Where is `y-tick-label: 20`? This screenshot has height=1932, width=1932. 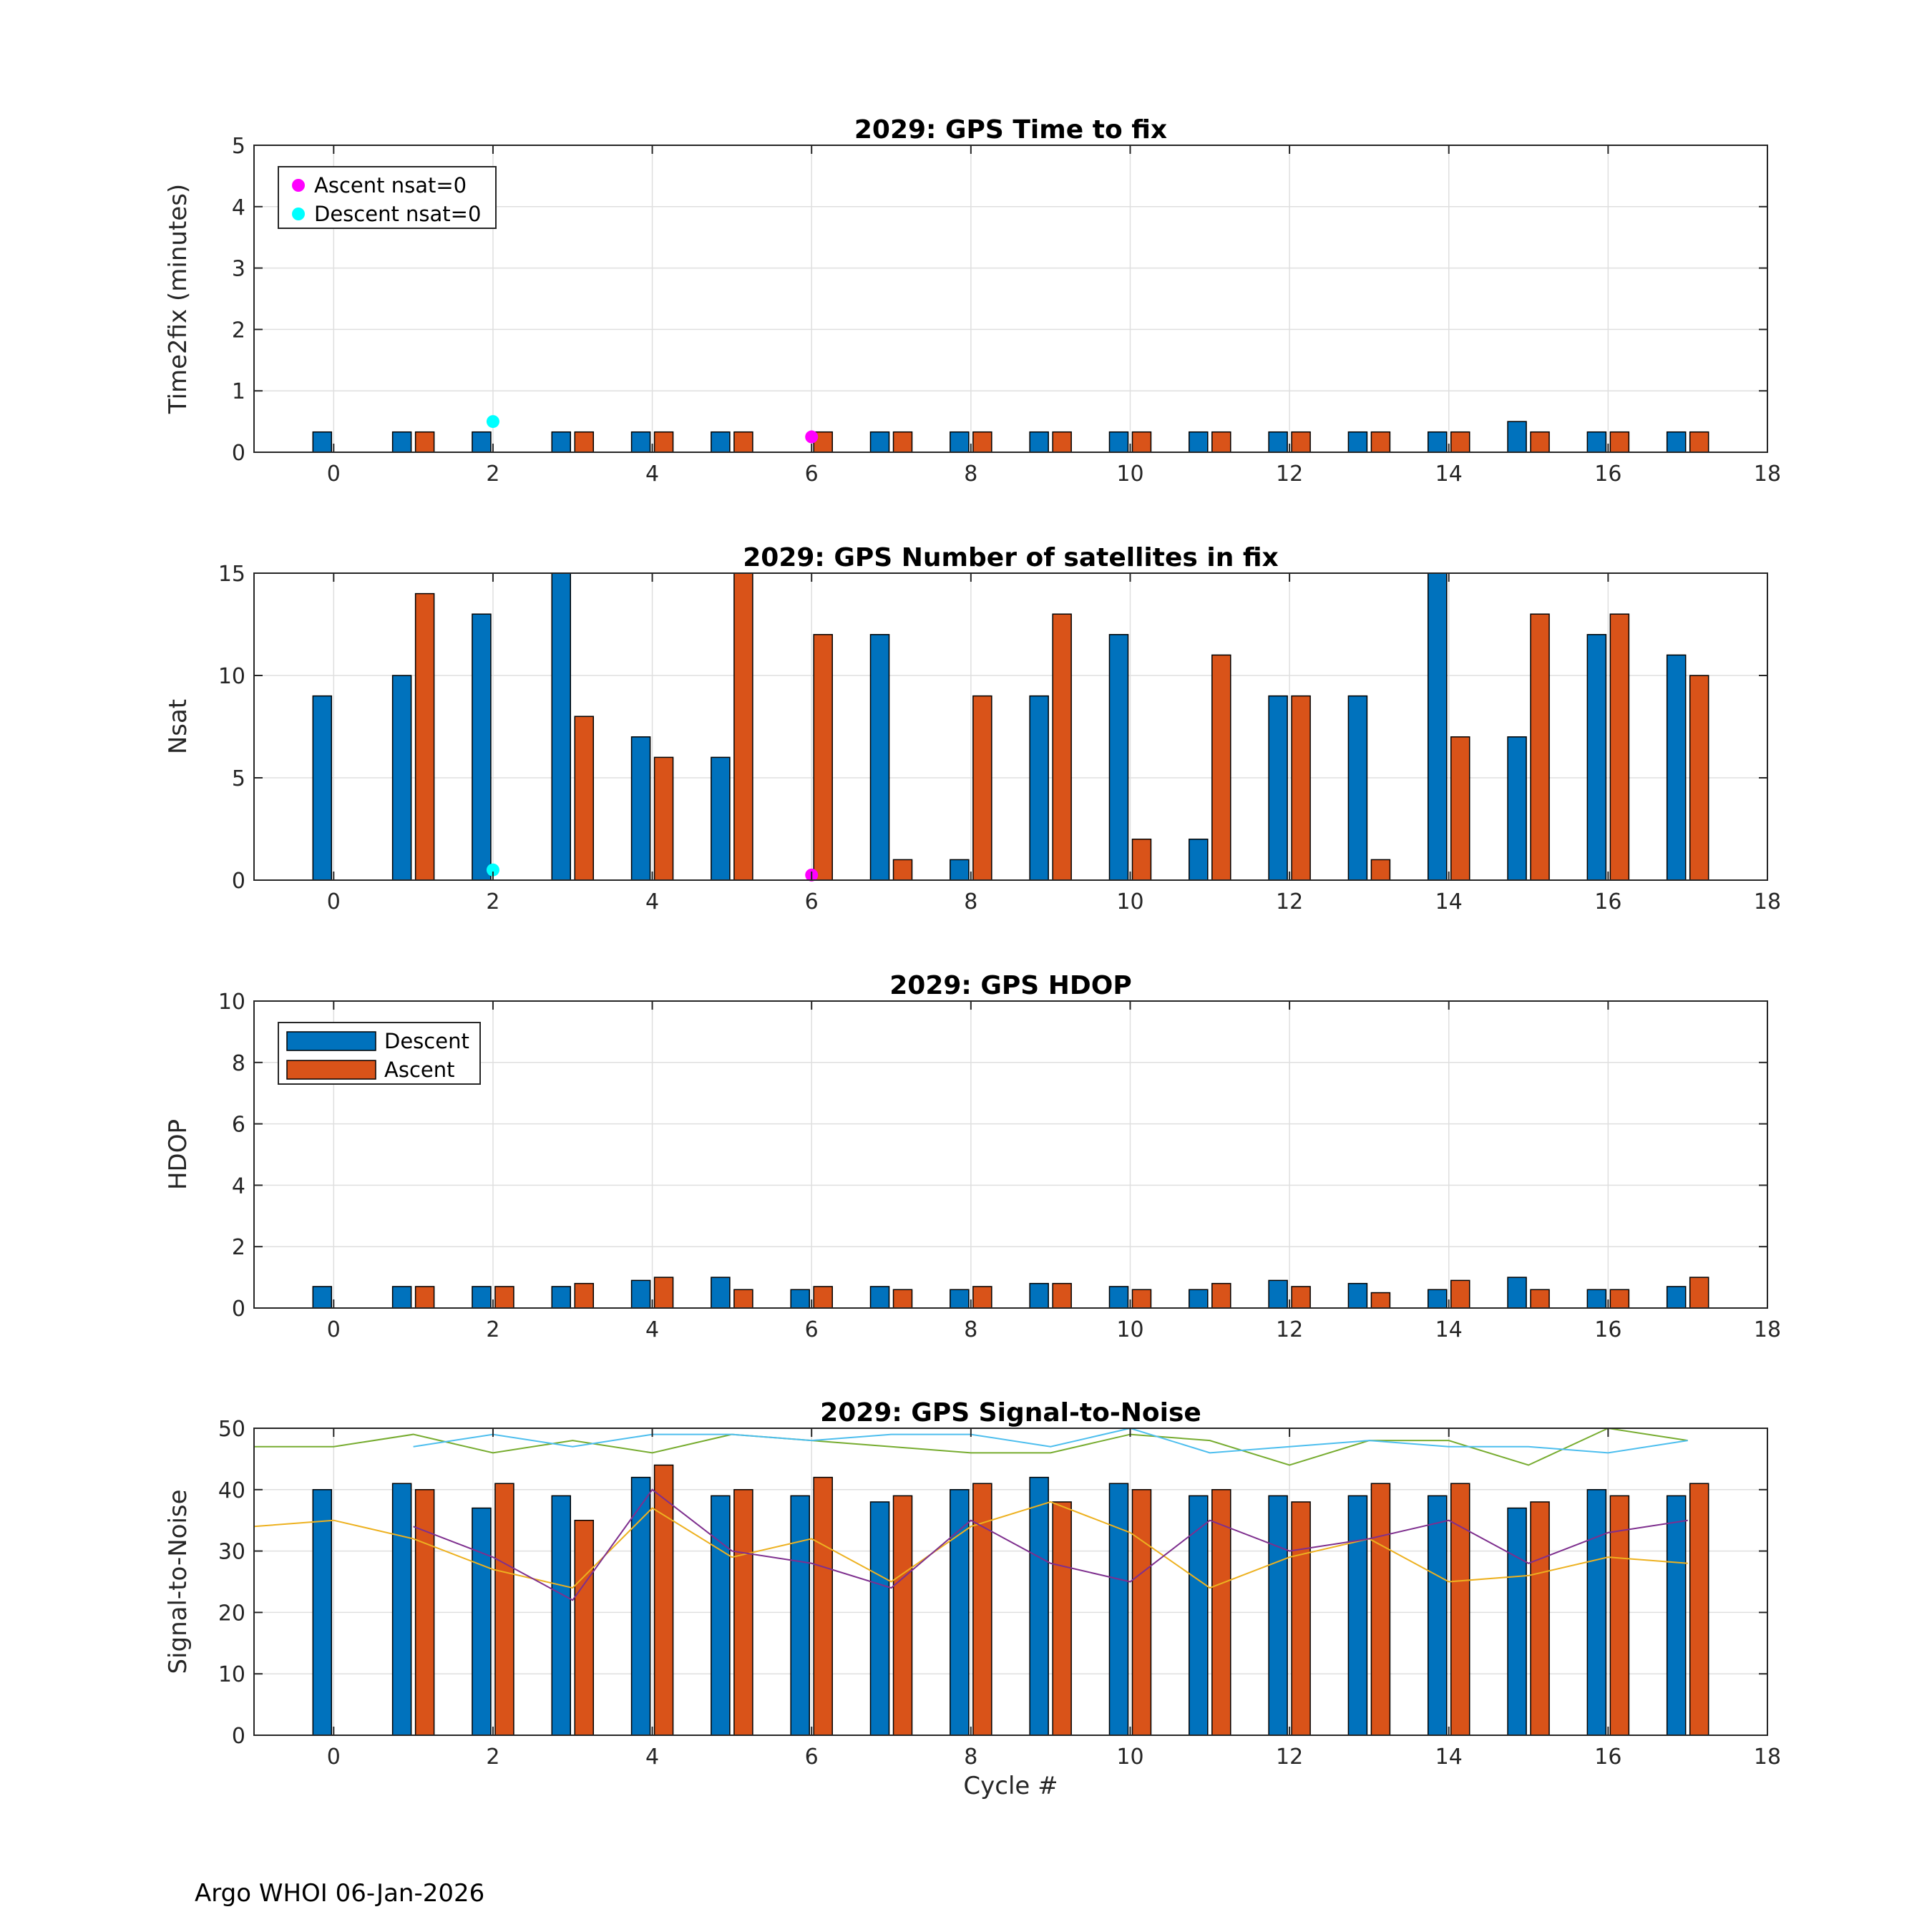
y-tick-label: 20 is located at coordinates (231, 1613).